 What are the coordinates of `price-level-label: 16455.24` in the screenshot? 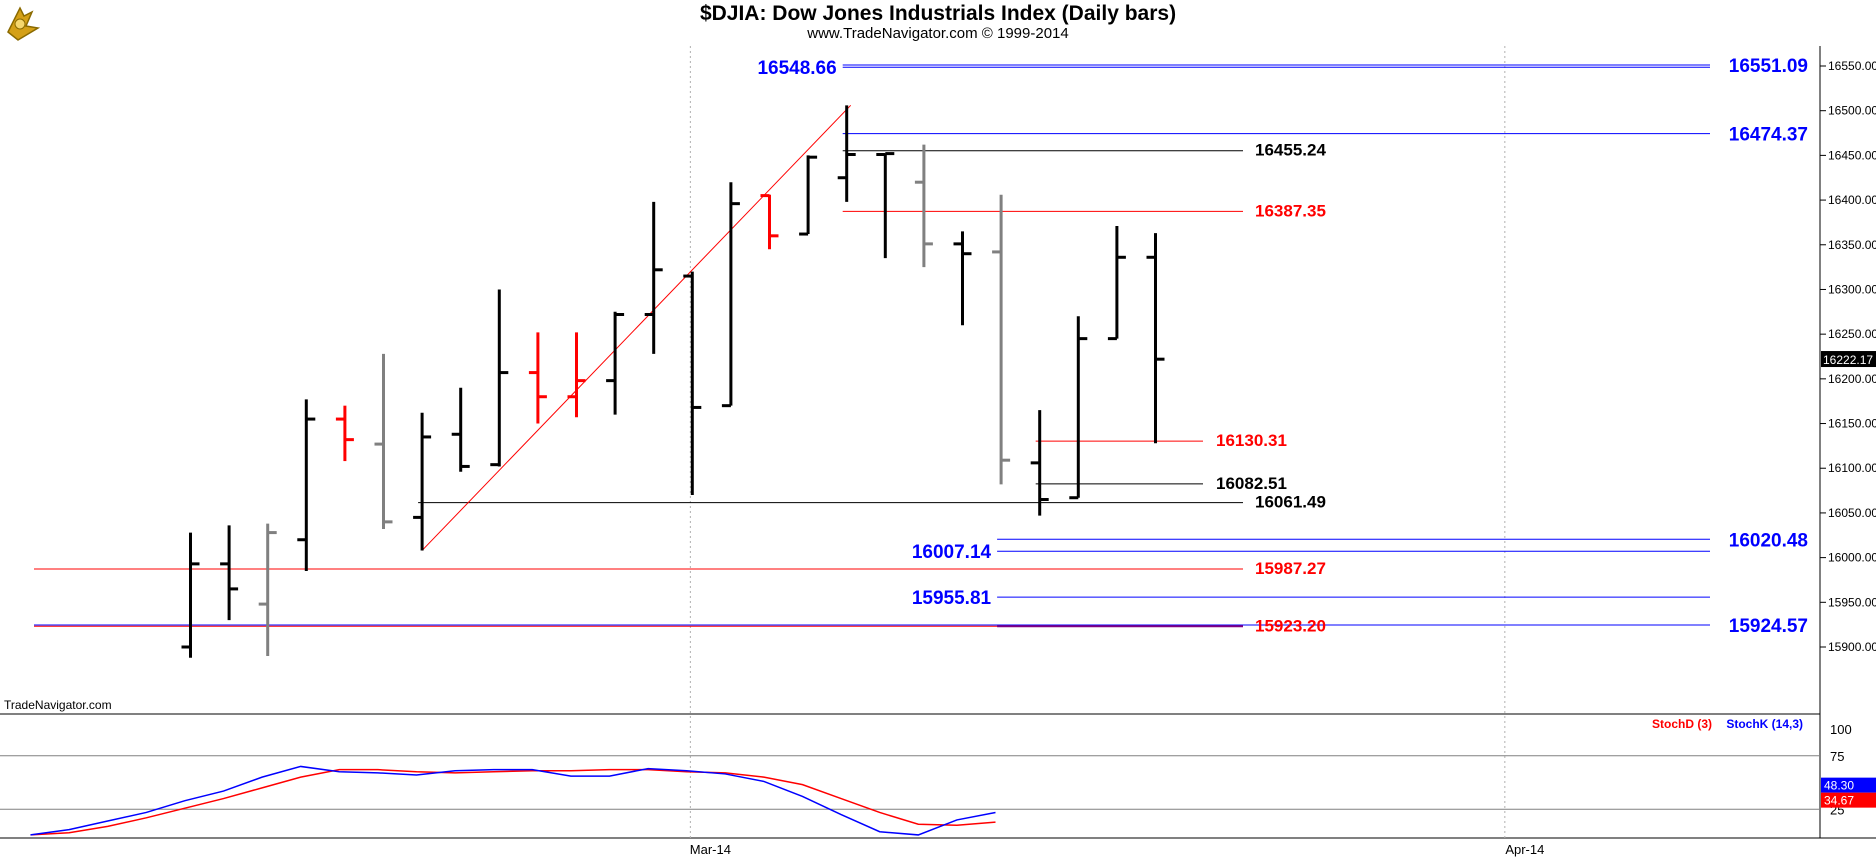 It's located at (1290, 150).